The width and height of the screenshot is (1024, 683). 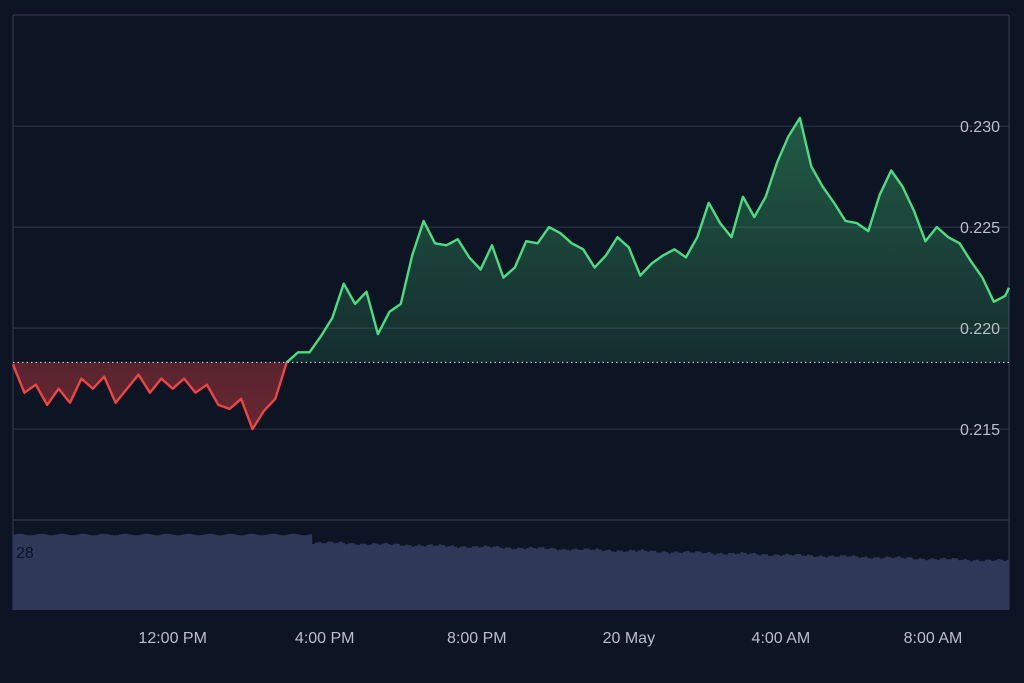 I want to click on y-tick-label: 0.230, so click(x=980, y=127).